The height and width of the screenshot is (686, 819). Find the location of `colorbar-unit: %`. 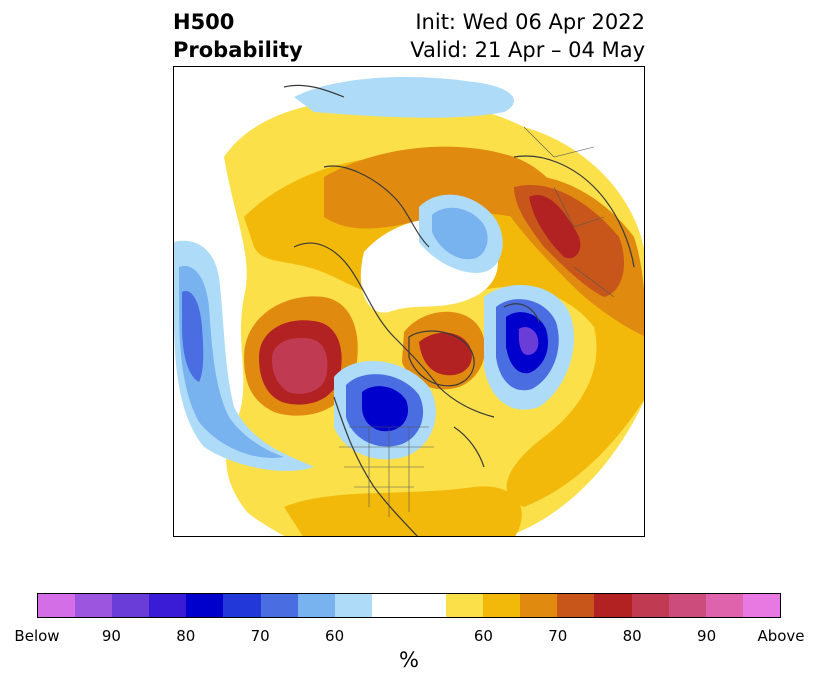

colorbar-unit: % is located at coordinates (409, 660).